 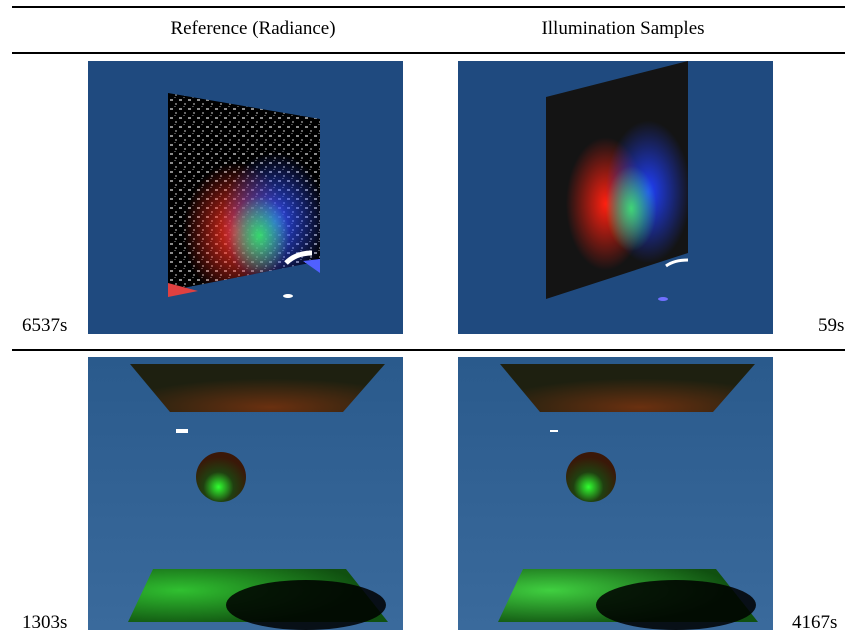 What do you see at coordinates (623, 28) in the screenshot?
I see `header-illumination: Illumination Samples` at bounding box center [623, 28].